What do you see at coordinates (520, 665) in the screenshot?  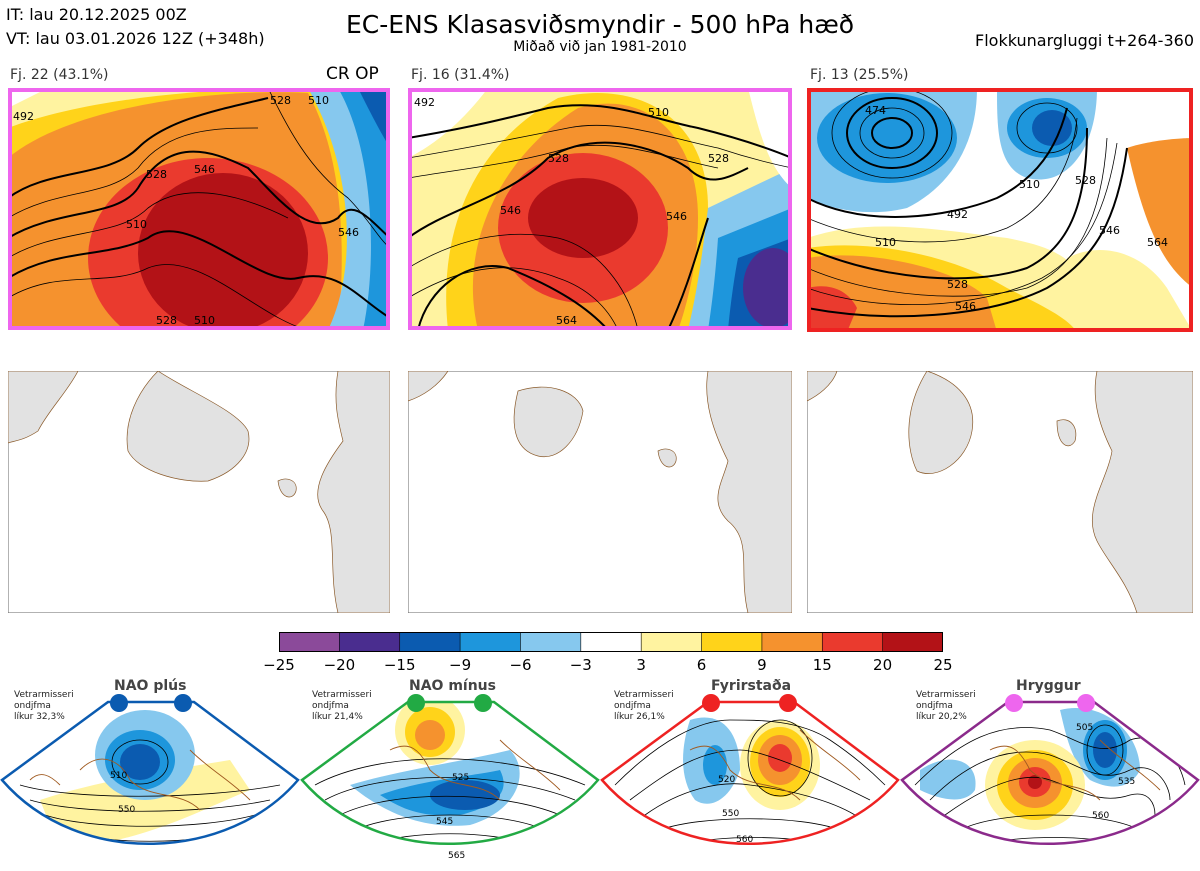 I see `colorbar-tick-label: −6` at bounding box center [520, 665].